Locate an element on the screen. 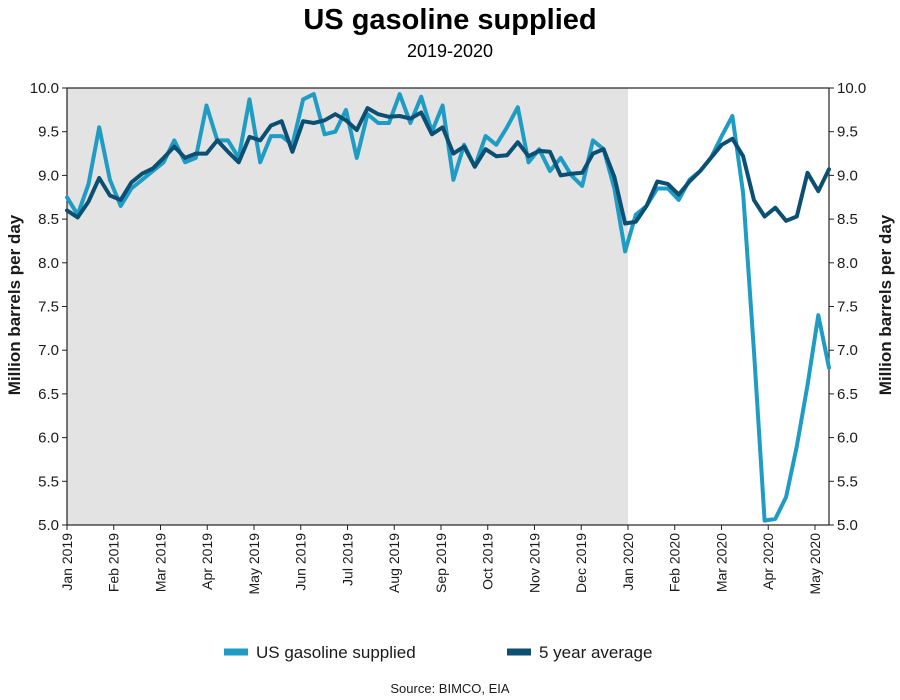 The height and width of the screenshot is (700, 900). y-axis-label-right: Million barrels per day is located at coordinates (885, 304).